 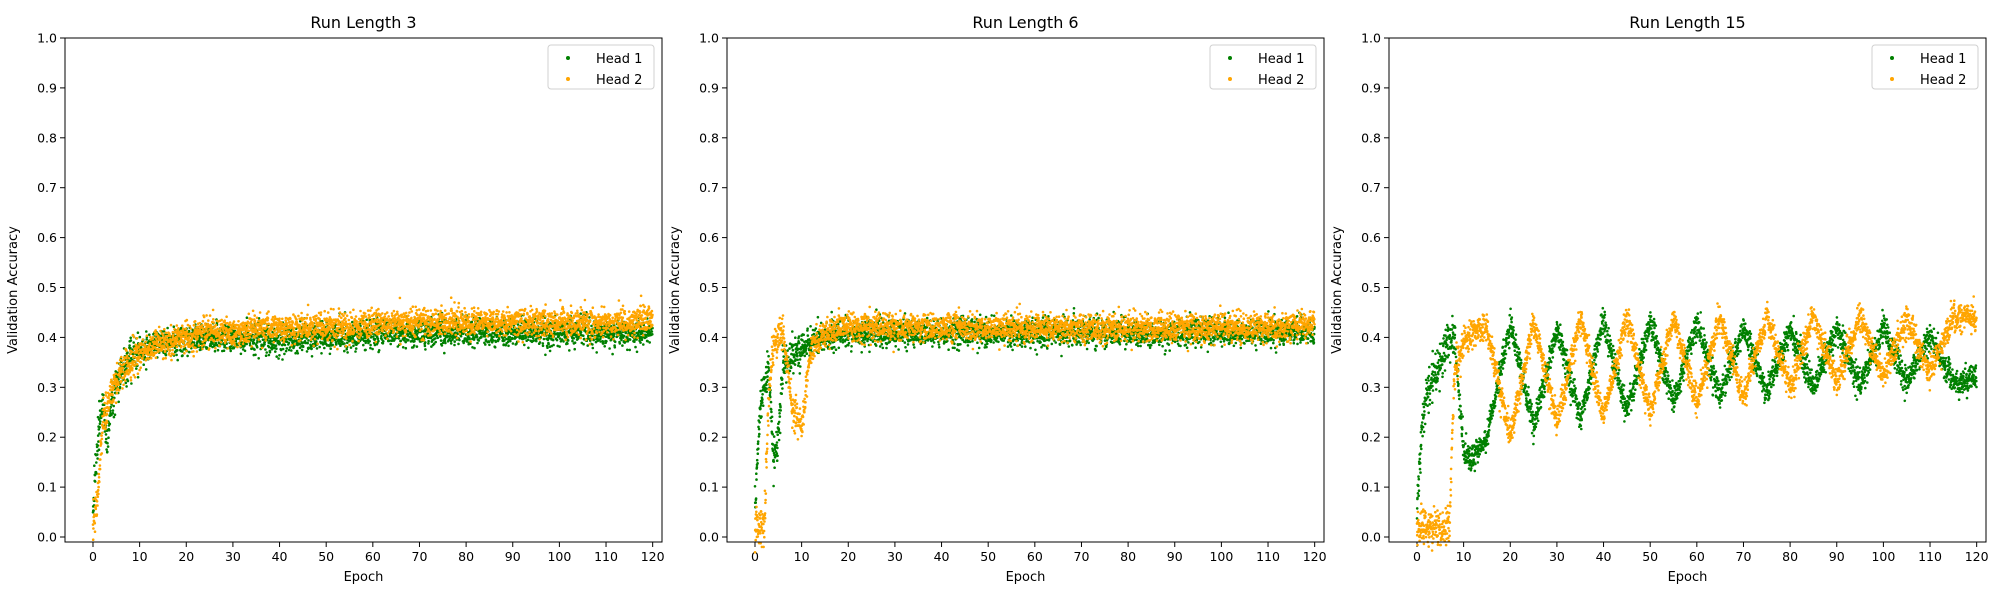 I want to click on y-axis: 0.00.10.20.30.40.50.60.70.80.91.0, so click(x=51, y=288).